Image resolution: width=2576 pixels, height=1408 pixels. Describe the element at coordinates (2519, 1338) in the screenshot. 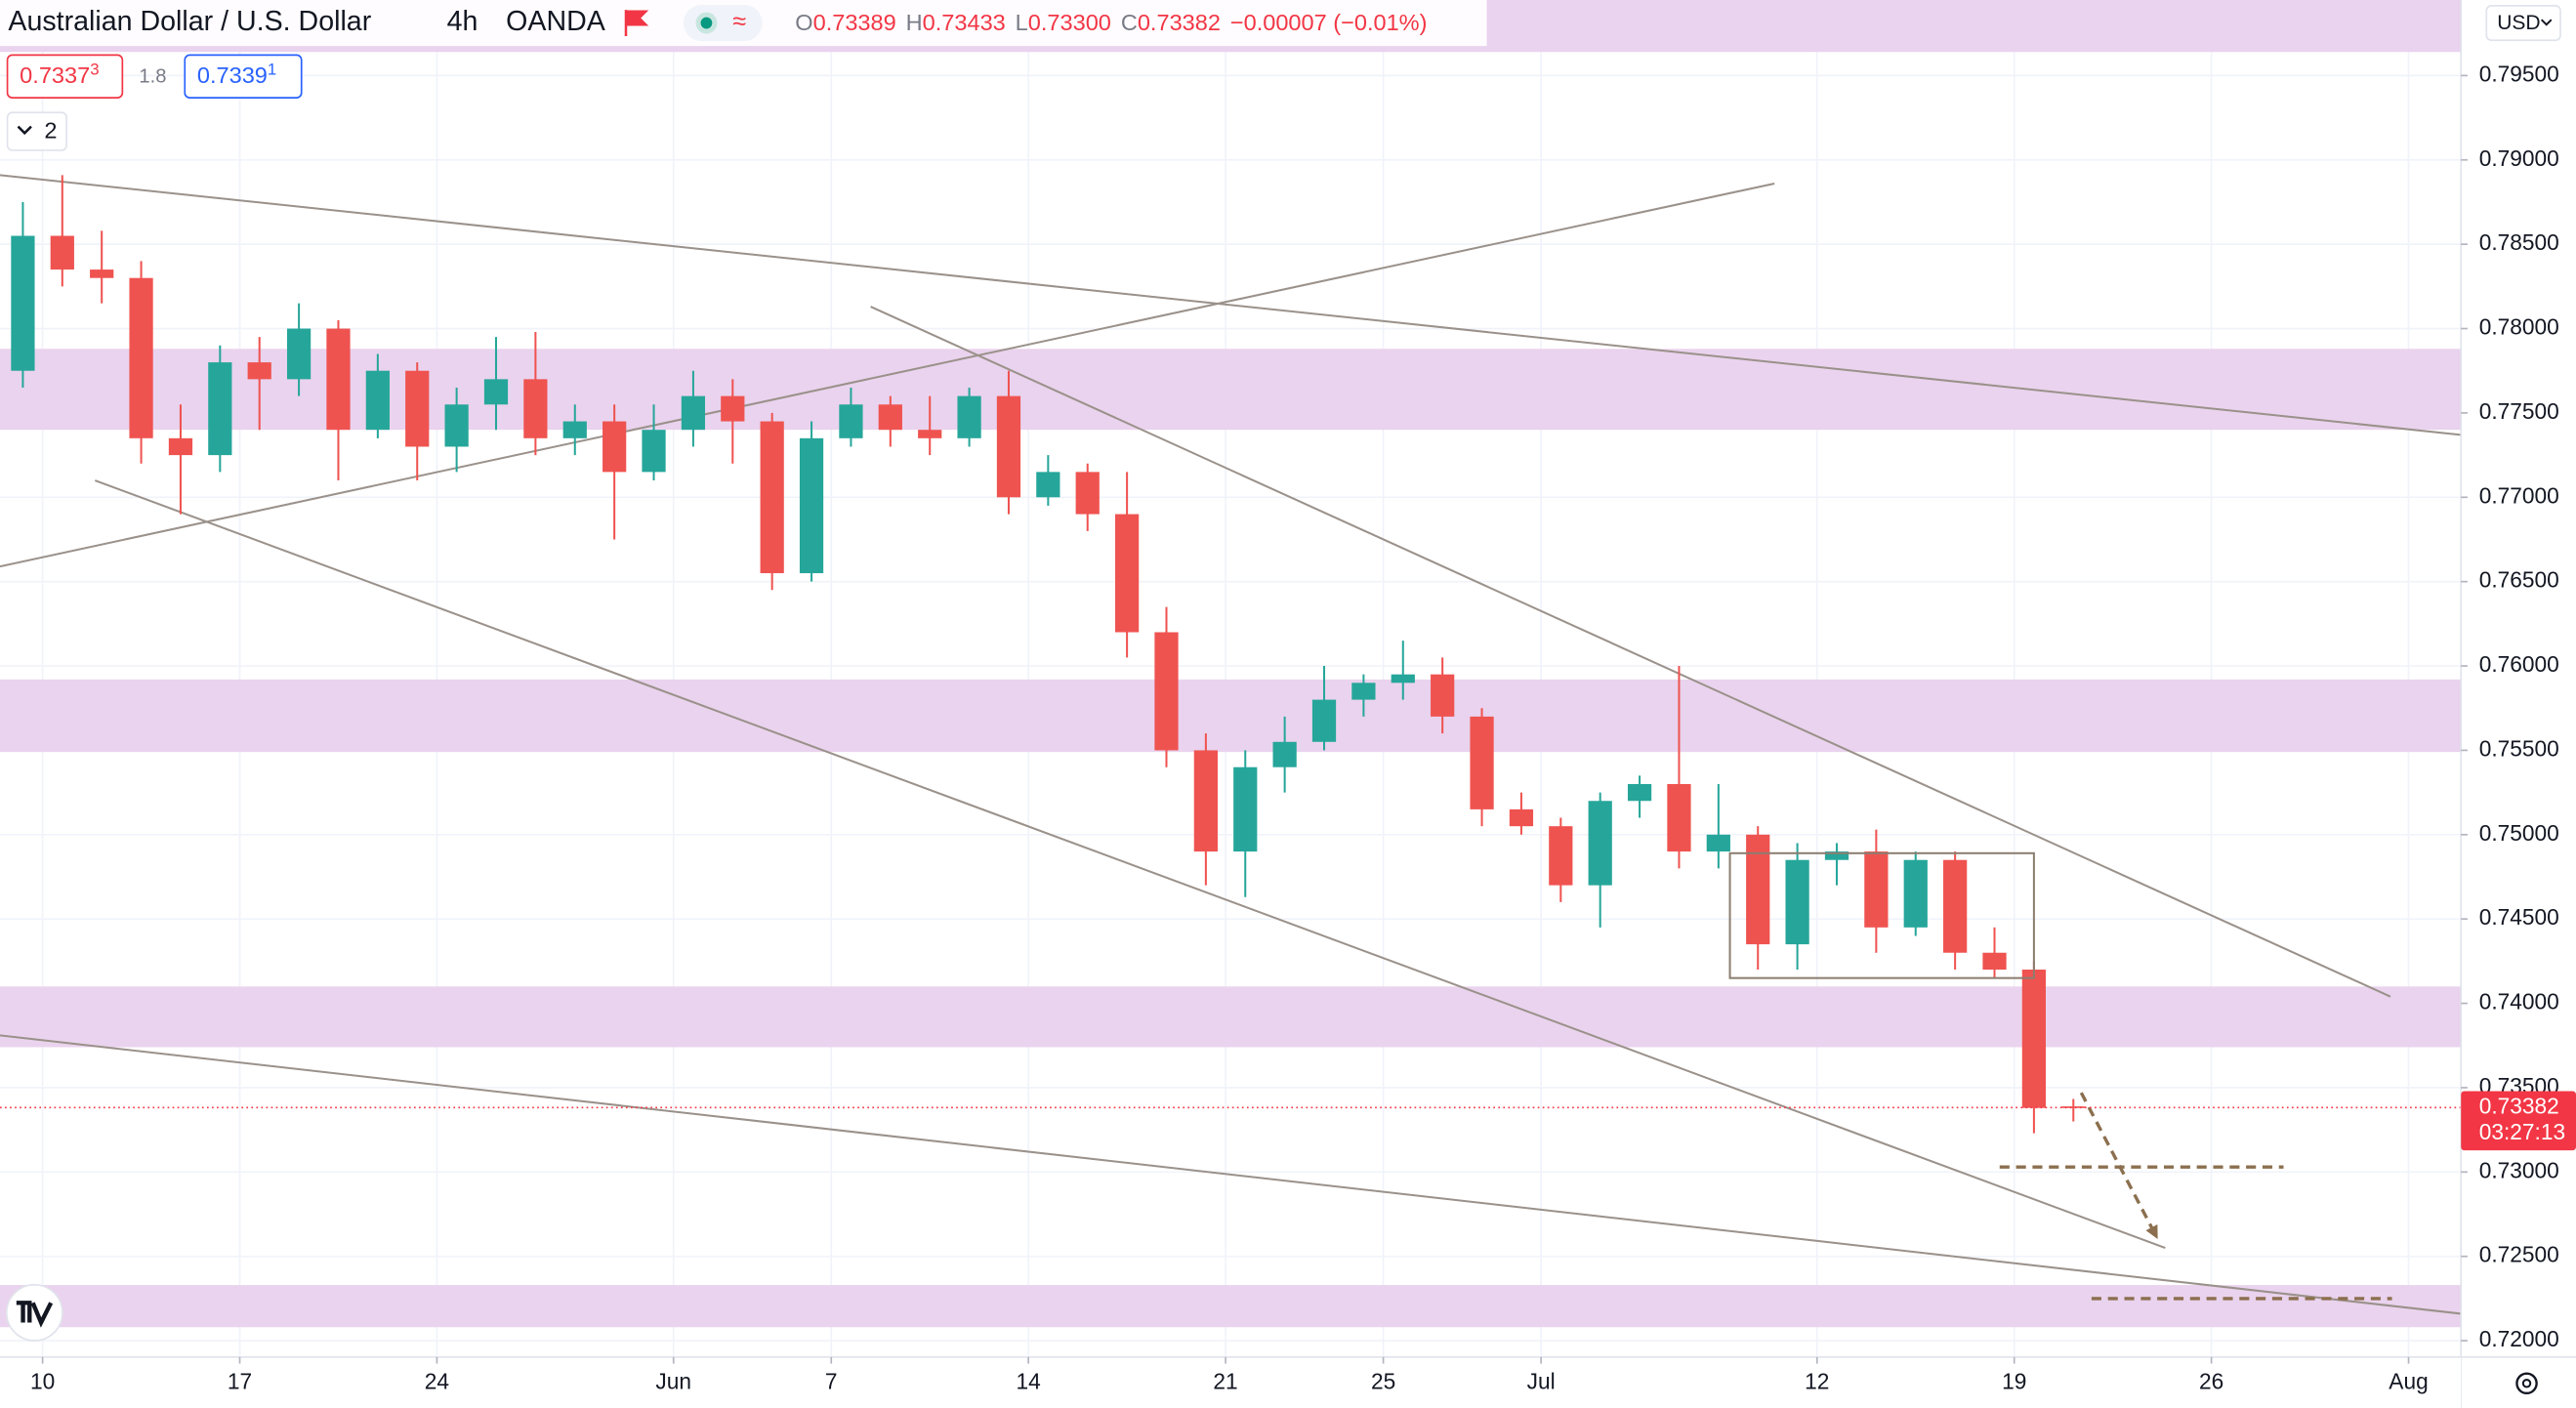

I see `y-tick-label: 0.72000` at that location.